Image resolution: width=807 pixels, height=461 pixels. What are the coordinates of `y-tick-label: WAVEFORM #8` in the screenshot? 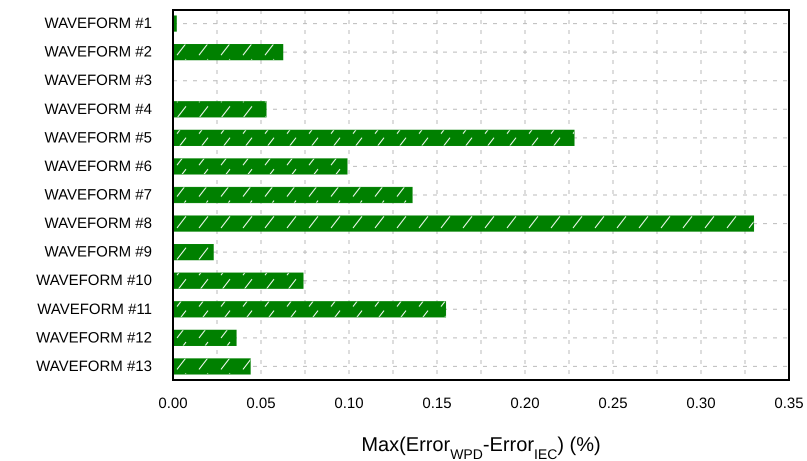 It's located at (98, 223).